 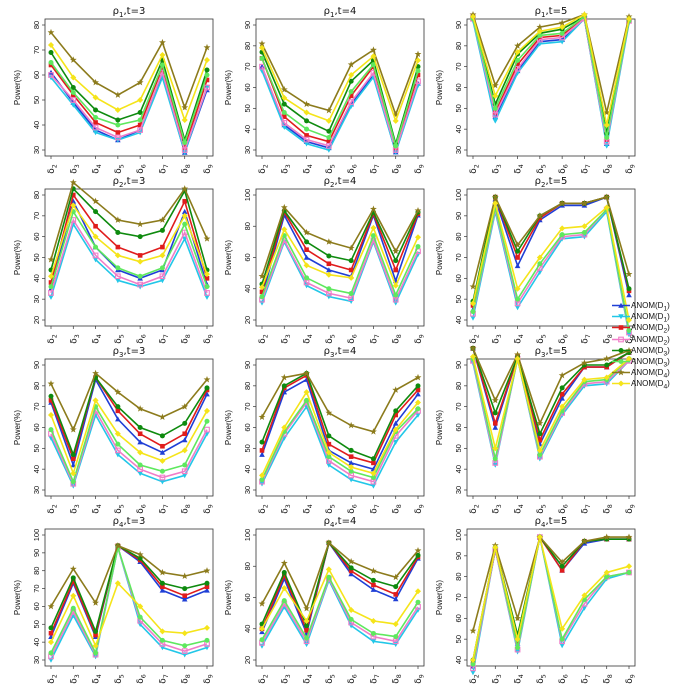 What do you see at coordinates (129, 182) in the screenshot?
I see `panel-title: ρ2,t=3` at bounding box center [129, 182].